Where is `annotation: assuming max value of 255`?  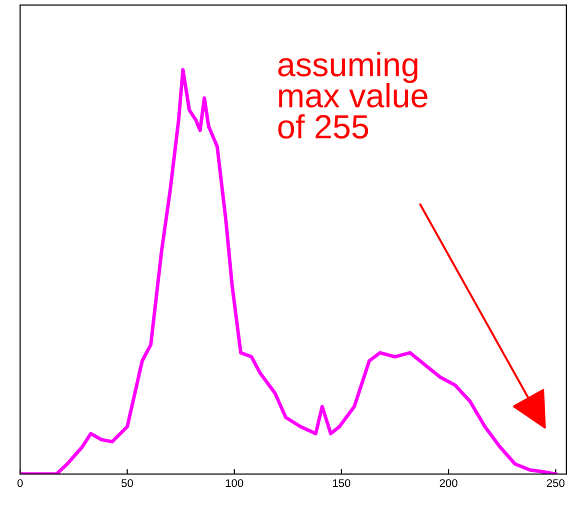
annotation: assuming max value of 255 is located at coordinates (353, 95).